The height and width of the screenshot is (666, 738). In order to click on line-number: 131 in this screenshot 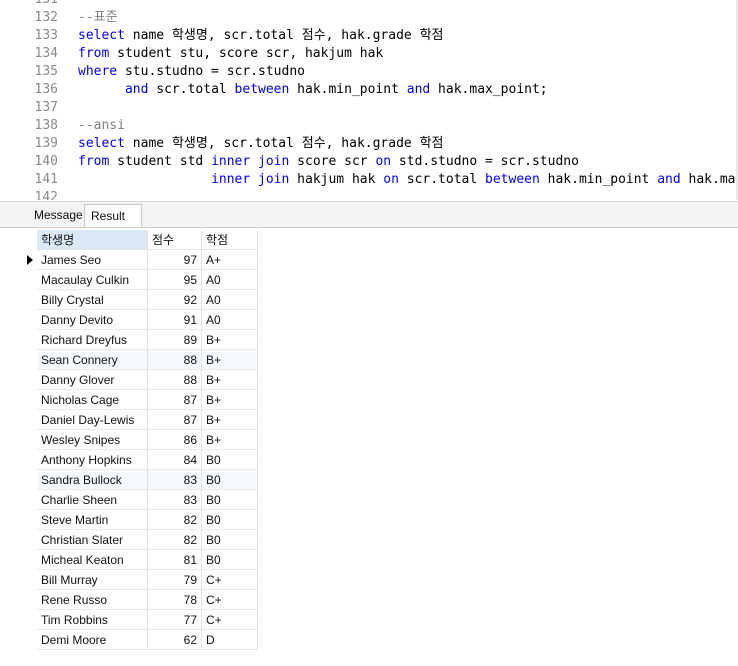, I will do `click(29, 4)`.